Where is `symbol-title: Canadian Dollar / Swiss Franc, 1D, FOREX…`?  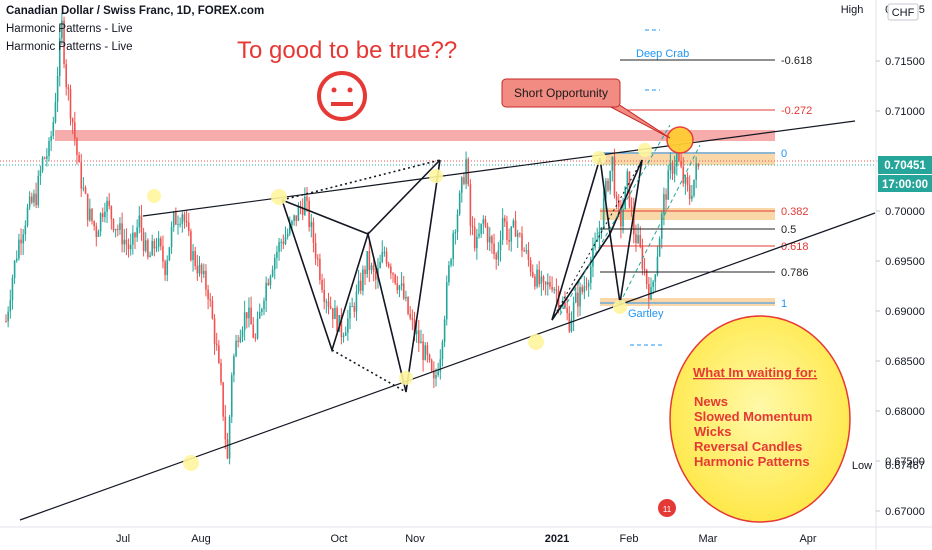
symbol-title: Canadian Dollar / Swiss Franc, 1D, FOREX… is located at coordinates (135, 11).